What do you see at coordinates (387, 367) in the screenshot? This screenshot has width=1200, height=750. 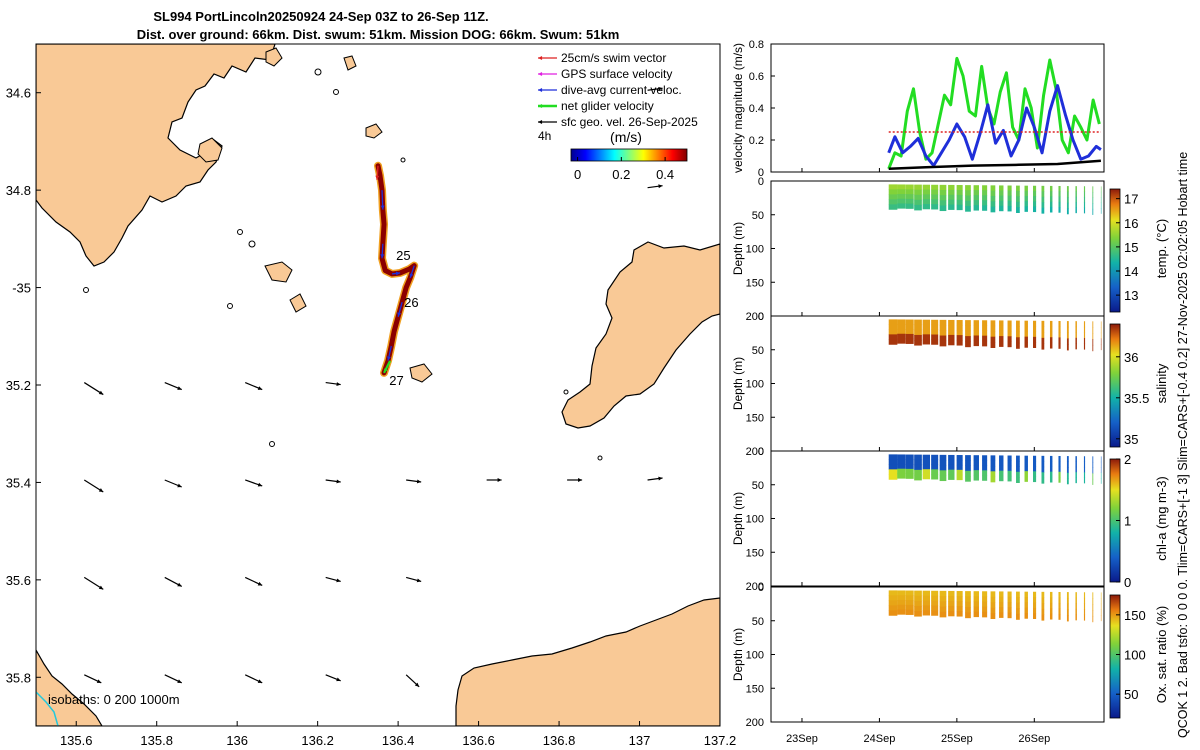 I see `track-net-vector` at bounding box center [387, 367].